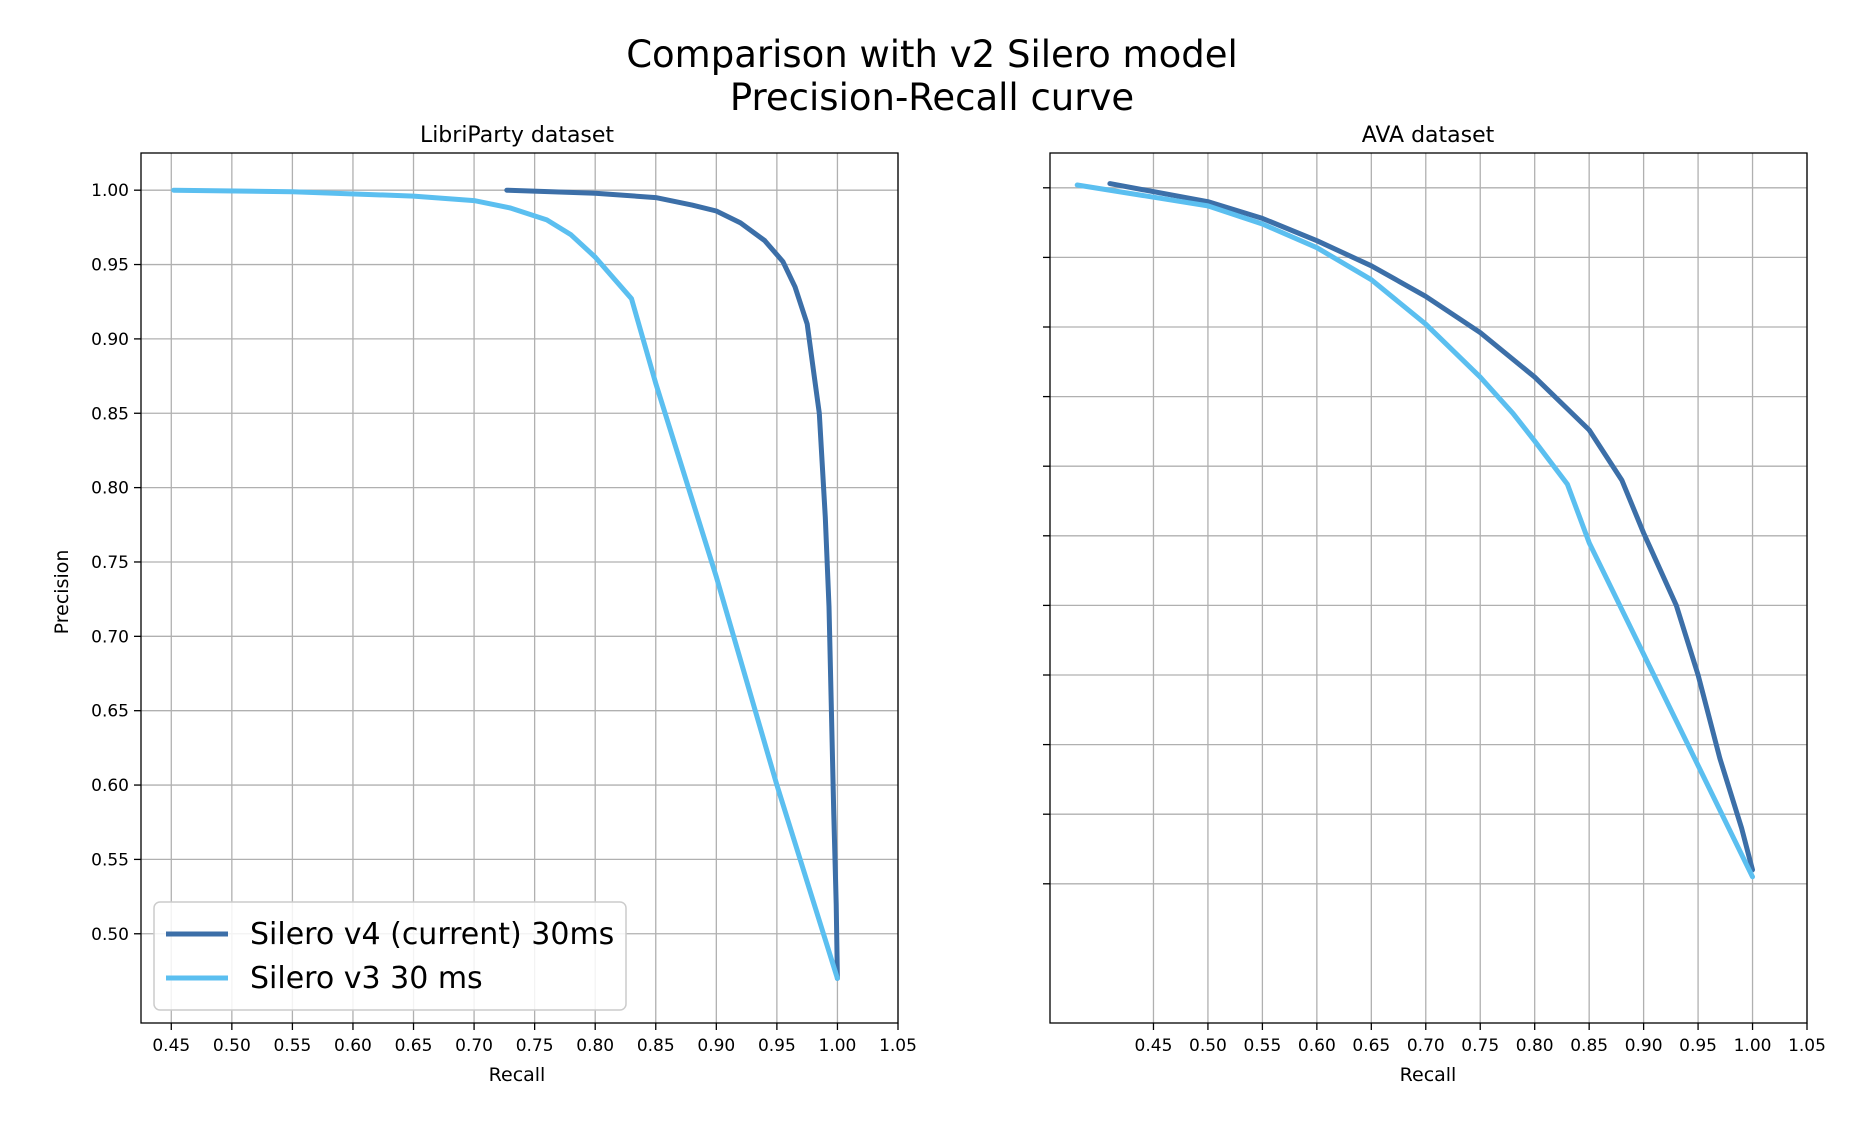  I want to click on ava-xtick-label: 0.65, so click(1371, 1046).